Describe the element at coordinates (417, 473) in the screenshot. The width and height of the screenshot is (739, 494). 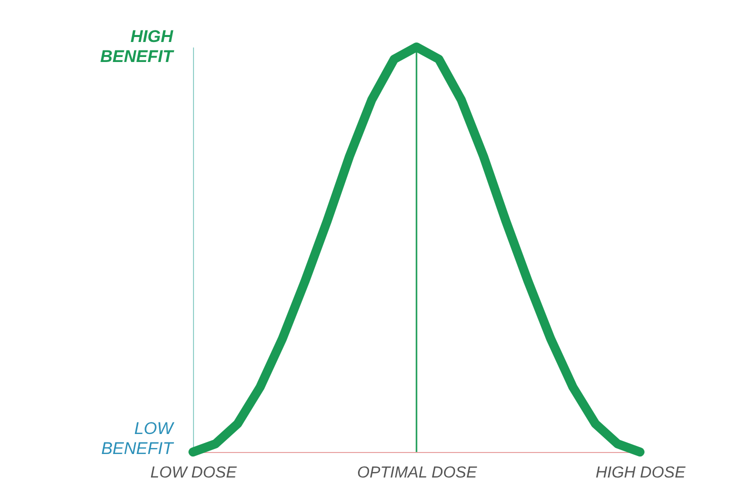
I see `x-tick-label: OPTIMAL DOSE` at that location.